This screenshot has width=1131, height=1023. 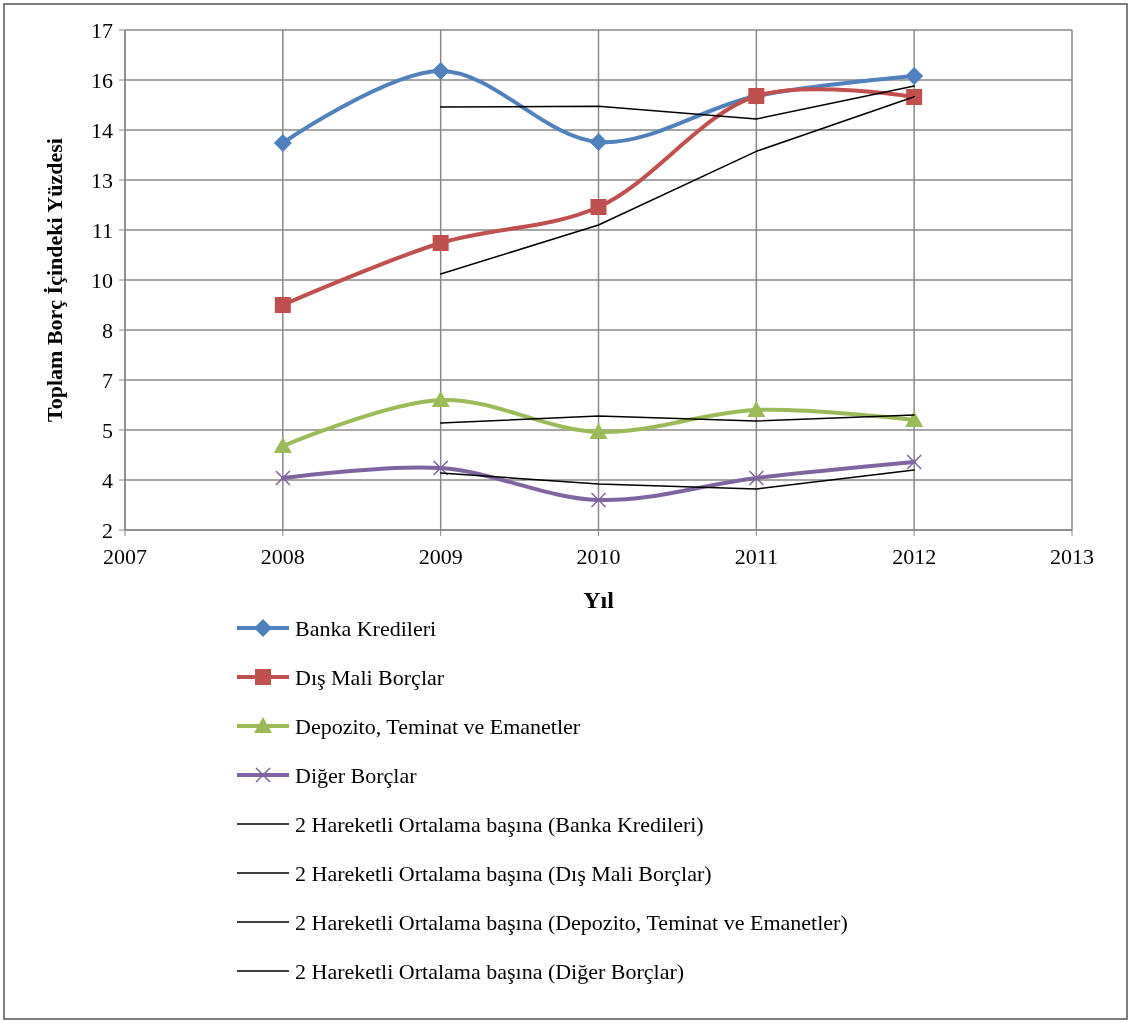 I want to click on y-tick-label: 11, so click(x=102, y=230).